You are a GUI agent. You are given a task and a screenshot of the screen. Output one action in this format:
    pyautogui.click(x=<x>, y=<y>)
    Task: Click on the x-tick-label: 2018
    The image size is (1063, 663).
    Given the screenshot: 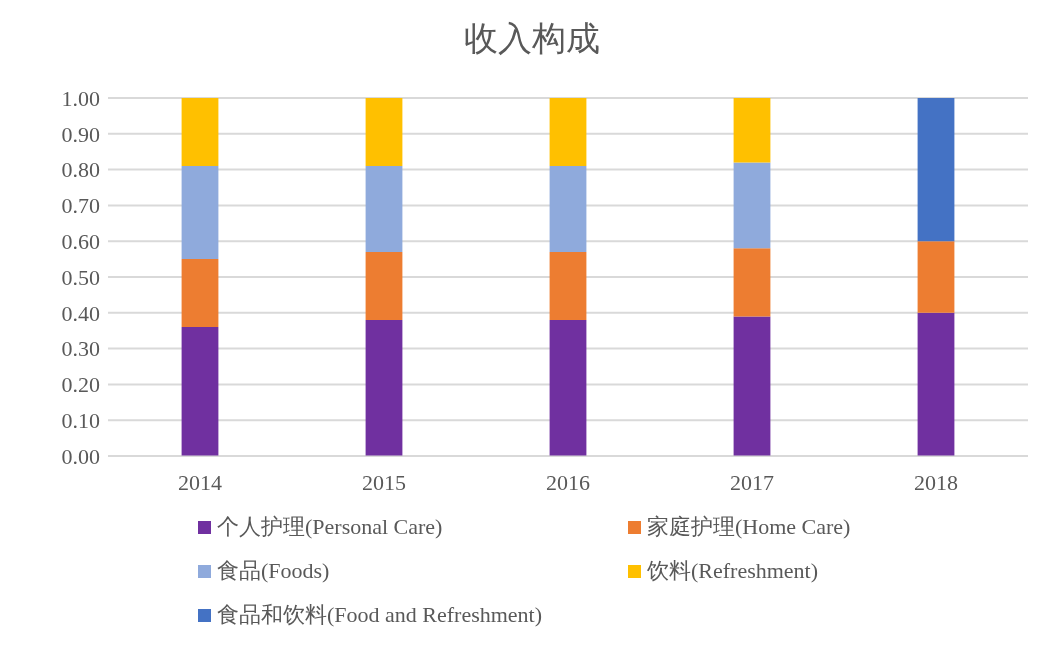 What is the action you would take?
    pyautogui.click(x=936, y=482)
    